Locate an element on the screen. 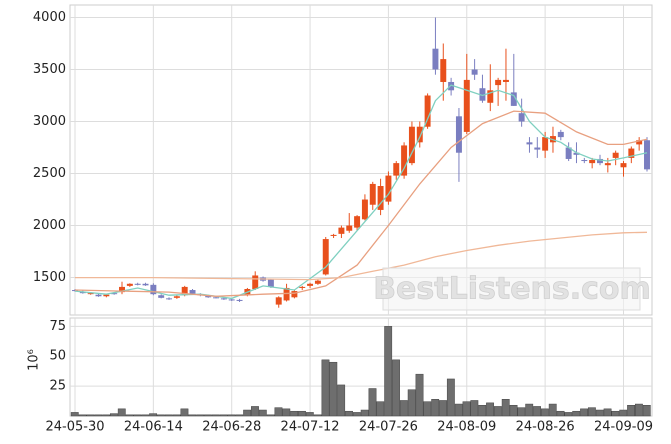  moving-average is located at coordinates (361, 256).